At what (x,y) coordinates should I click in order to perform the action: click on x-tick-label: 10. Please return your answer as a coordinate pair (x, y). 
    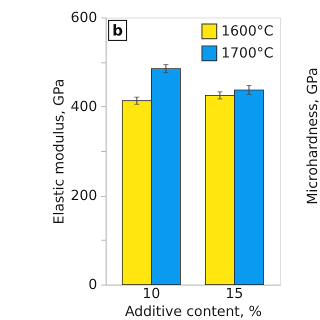
    Looking at the image, I should click on (151, 294).